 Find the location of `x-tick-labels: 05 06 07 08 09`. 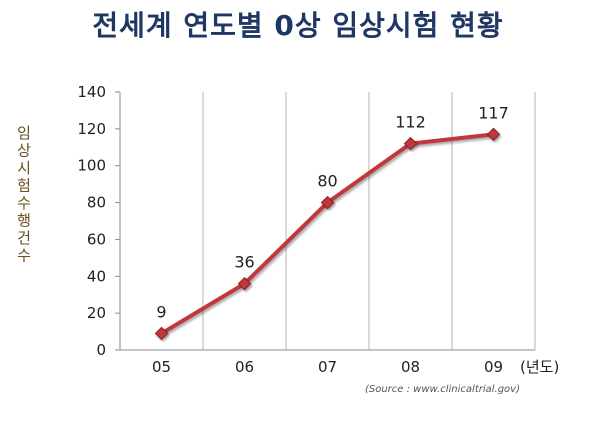

x-tick-labels: 05 06 07 08 09 is located at coordinates (327, 367).